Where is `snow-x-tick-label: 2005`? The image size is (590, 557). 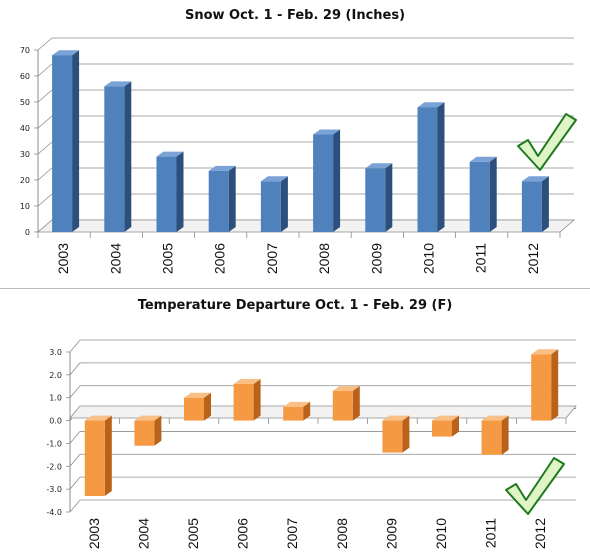 snow-x-tick-label: 2005 is located at coordinates (168, 258).